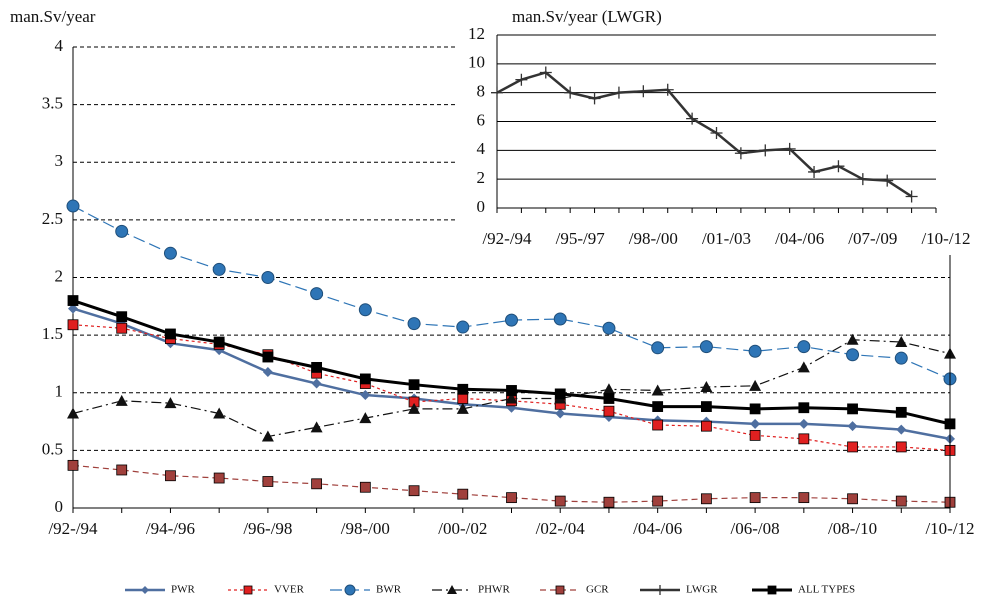 This screenshot has width=984, height=601. Describe the element at coordinates (597, 590) in the screenshot. I see `legend-label: GCR` at that location.